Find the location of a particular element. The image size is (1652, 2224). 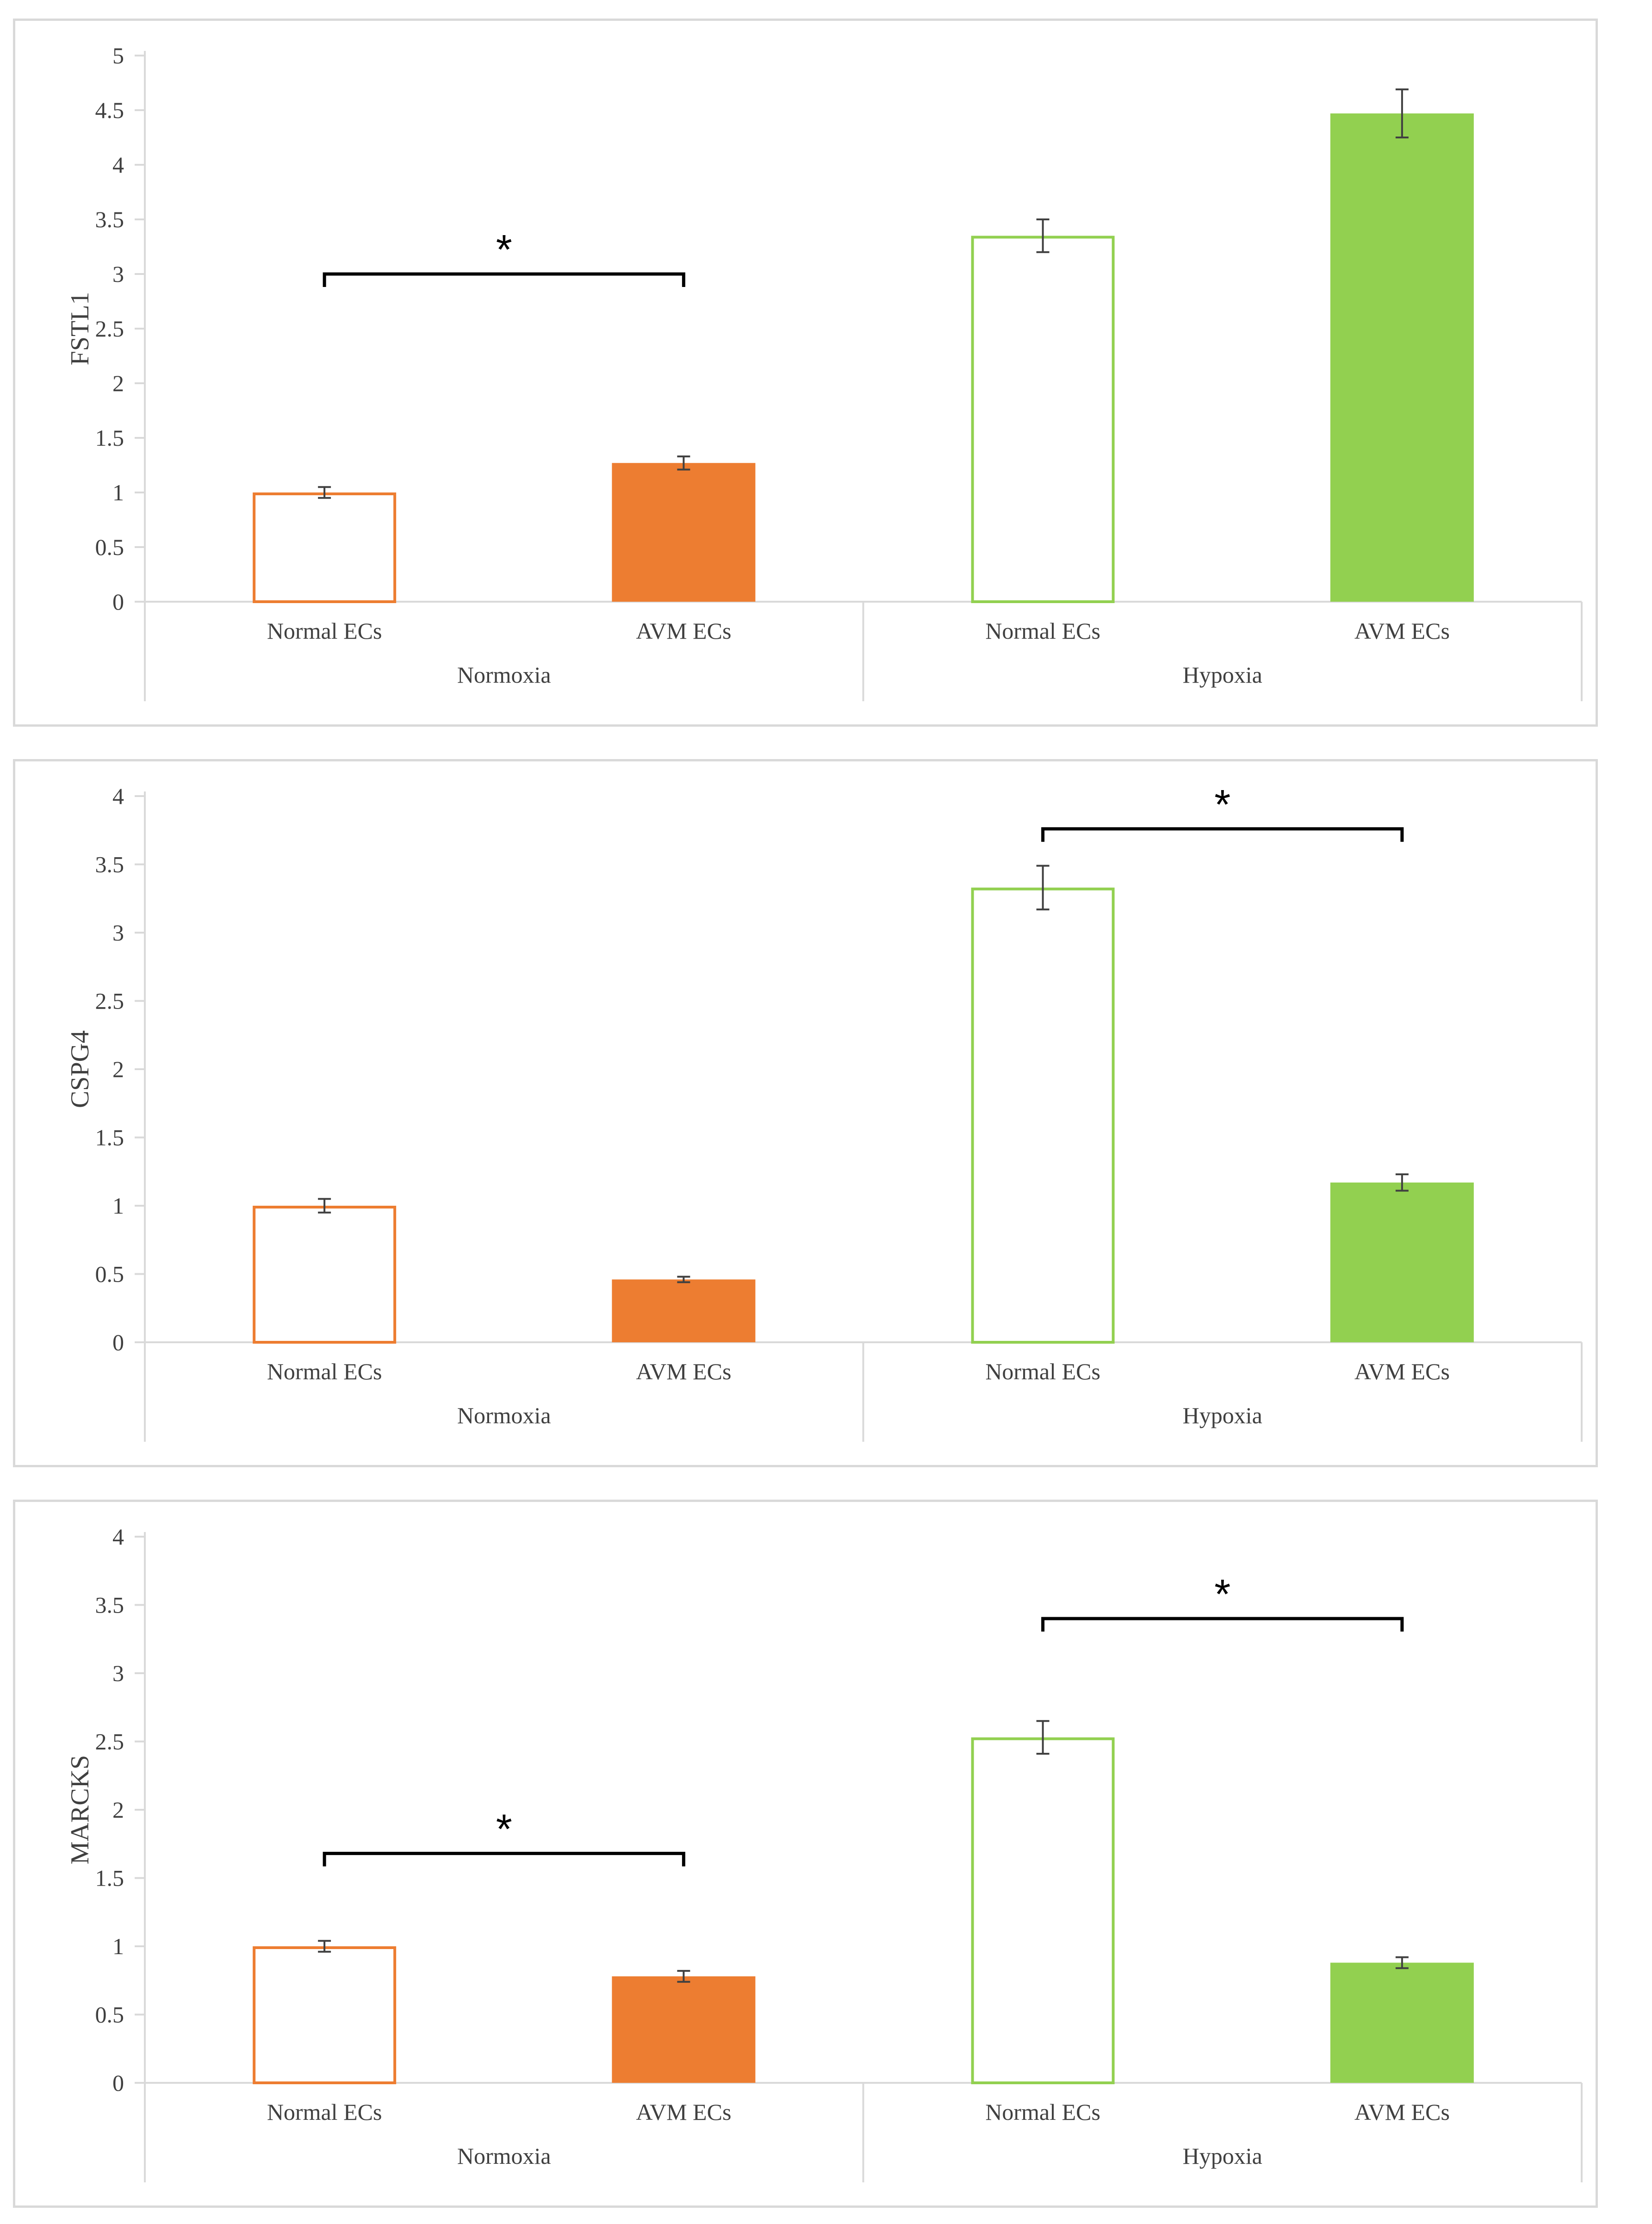

y-axis-title: CSPG4 is located at coordinates (80, 1069).